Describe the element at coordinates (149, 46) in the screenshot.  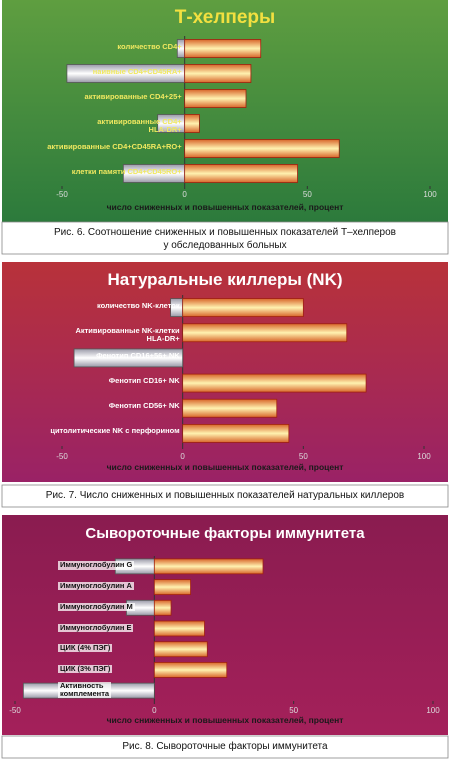
I see `category-label: количество CD4+` at that location.